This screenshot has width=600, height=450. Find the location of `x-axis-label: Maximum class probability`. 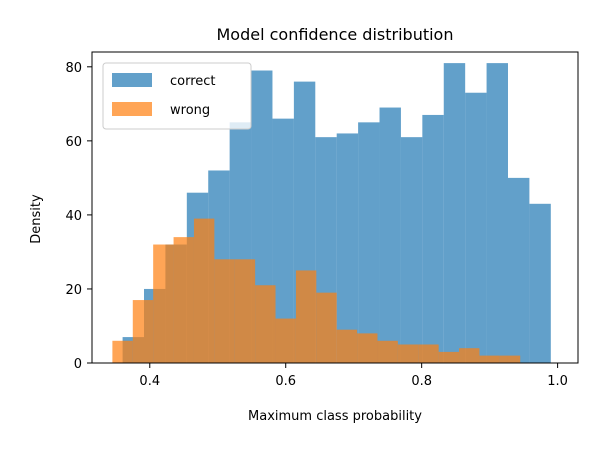

x-axis-label: Maximum class probability is located at coordinates (335, 416).